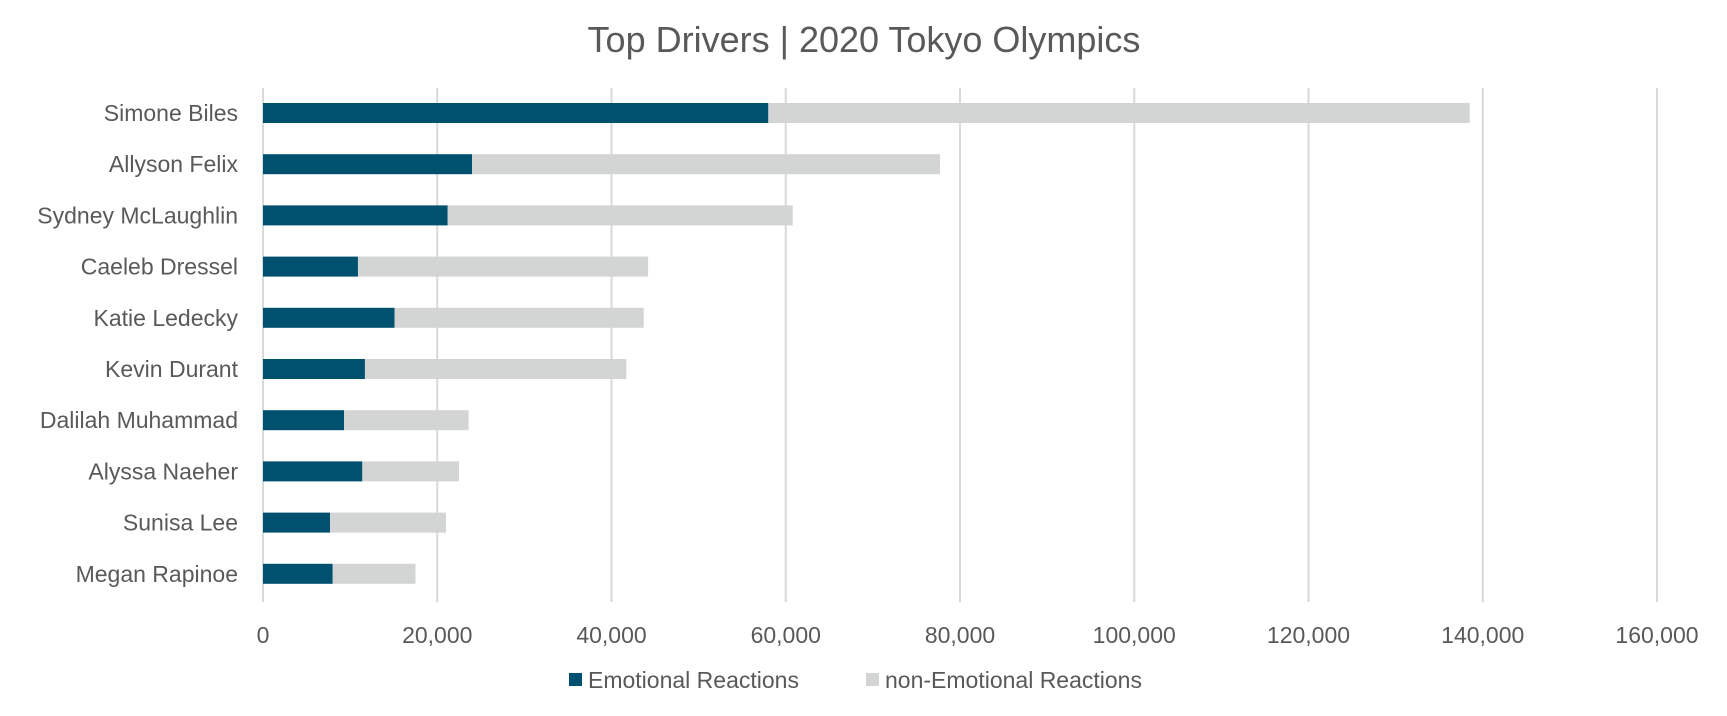 This screenshot has width=1727, height=716. What do you see at coordinates (329, 317) in the screenshot?
I see `bar-emotional-reactions-katie-ledecky` at bounding box center [329, 317].